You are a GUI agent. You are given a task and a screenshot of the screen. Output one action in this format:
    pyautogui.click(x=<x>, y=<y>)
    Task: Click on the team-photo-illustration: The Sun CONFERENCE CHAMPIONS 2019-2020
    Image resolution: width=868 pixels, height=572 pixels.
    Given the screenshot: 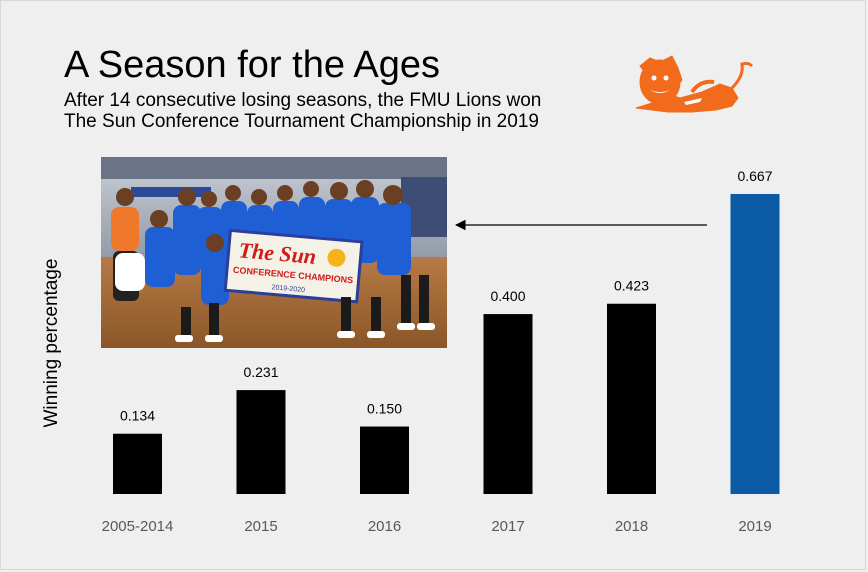 What is the action you would take?
    pyautogui.click(x=274, y=252)
    